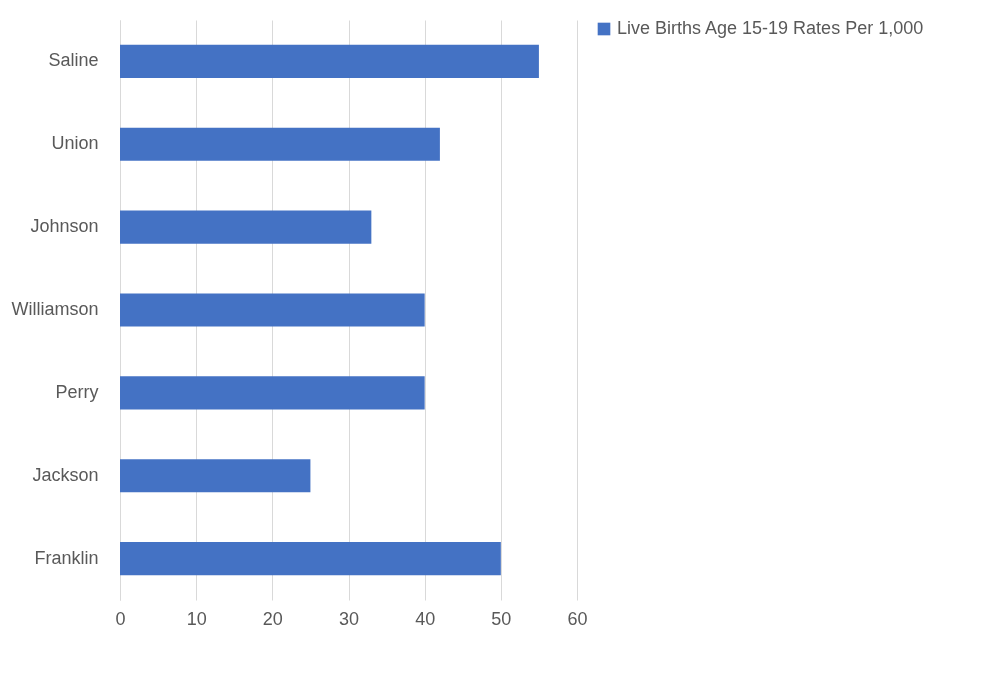 The height and width of the screenshot is (677, 1003). What do you see at coordinates (66, 557) in the screenshot?
I see `y-tick-label: Franklin` at bounding box center [66, 557].